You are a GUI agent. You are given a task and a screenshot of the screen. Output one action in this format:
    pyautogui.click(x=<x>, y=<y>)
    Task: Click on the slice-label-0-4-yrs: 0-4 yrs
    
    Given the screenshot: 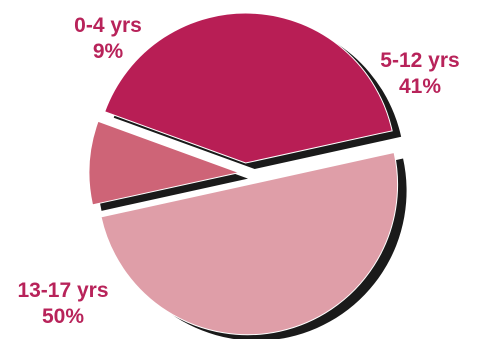 What is the action you would take?
    pyautogui.click(x=108, y=25)
    